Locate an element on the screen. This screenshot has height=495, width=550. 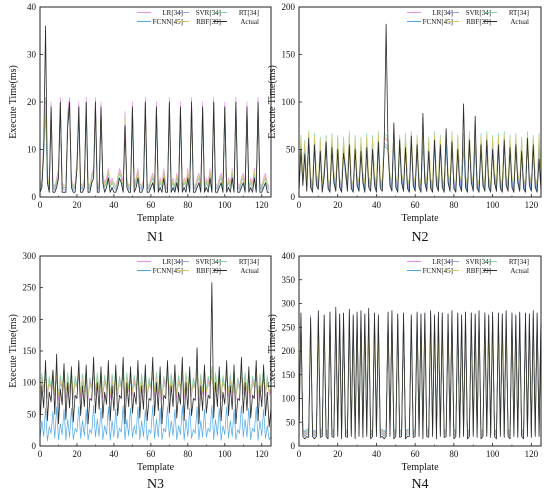
panel-caption: N3 is located at coordinates (155, 484).